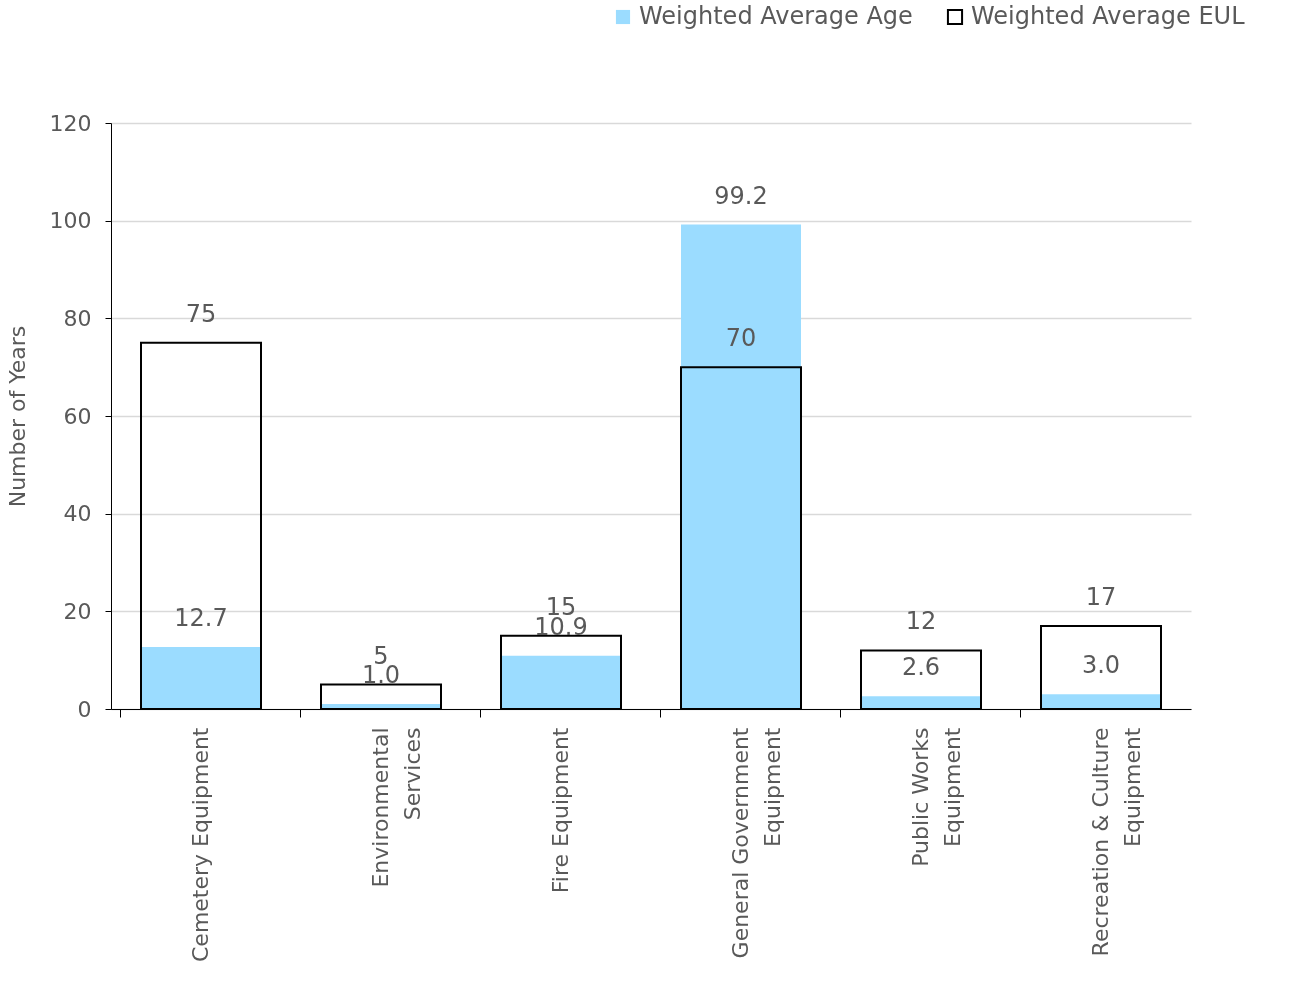 The width and height of the screenshot is (1306, 1007). What do you see at coordinates (201, 617) in the screenshot?
I see `data-label: 12.7` at bounding box center [201, 617].